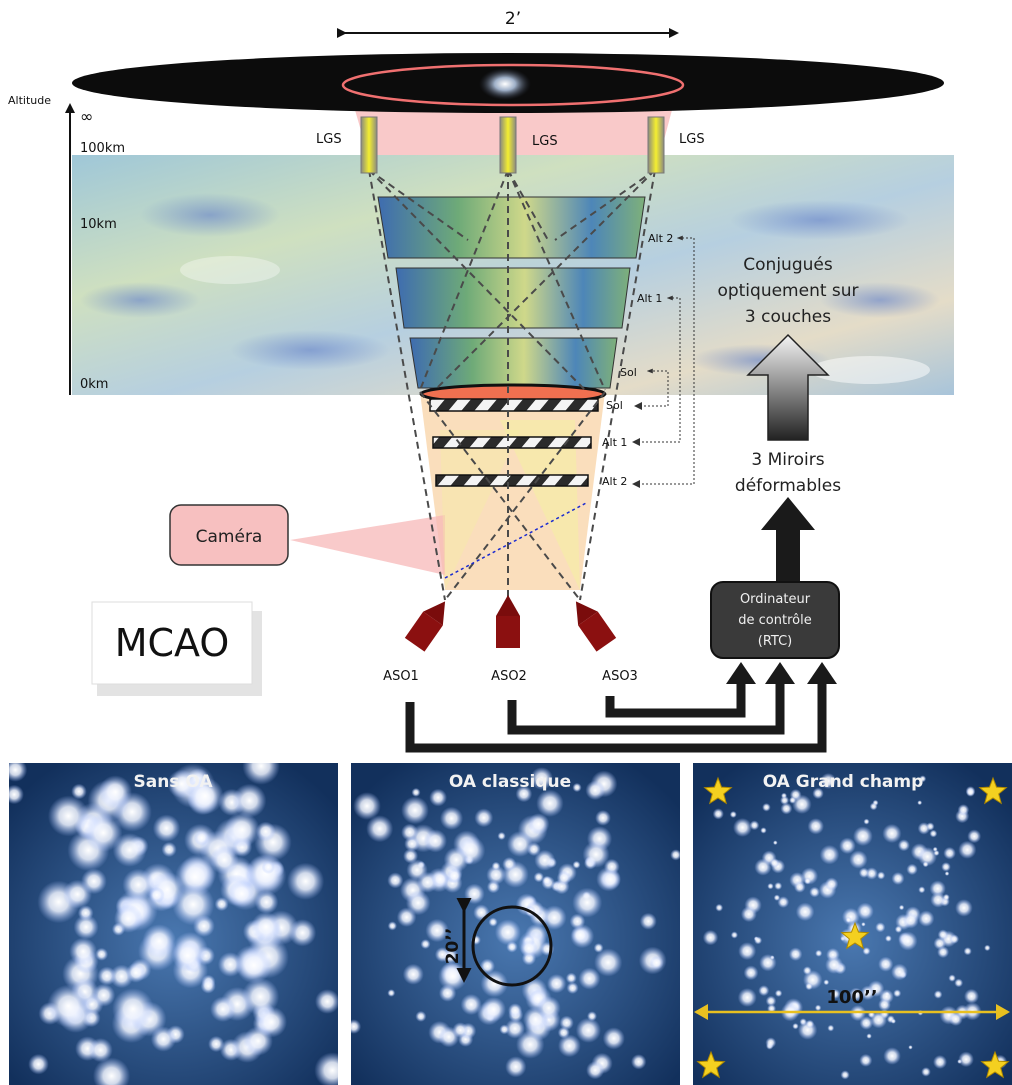 The image size is (1012, 1085). What do you see at coordinates (788, 317) in the screenshot?
I see `conjugate-line-3: 3 couches` at bounding box center [788, 317].